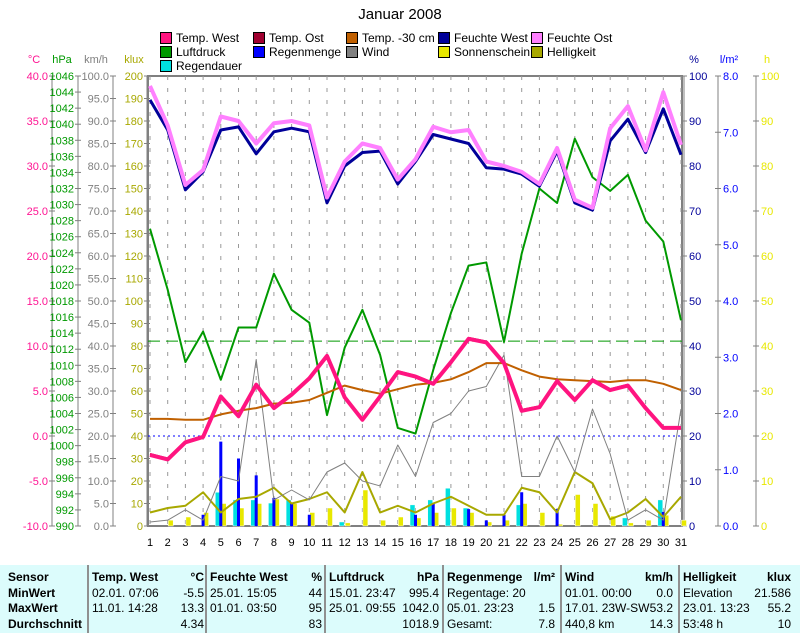 The height and width of the screenshot is (633, 800). I want to click on series-line-feuchte-ost, so click(415, 147).